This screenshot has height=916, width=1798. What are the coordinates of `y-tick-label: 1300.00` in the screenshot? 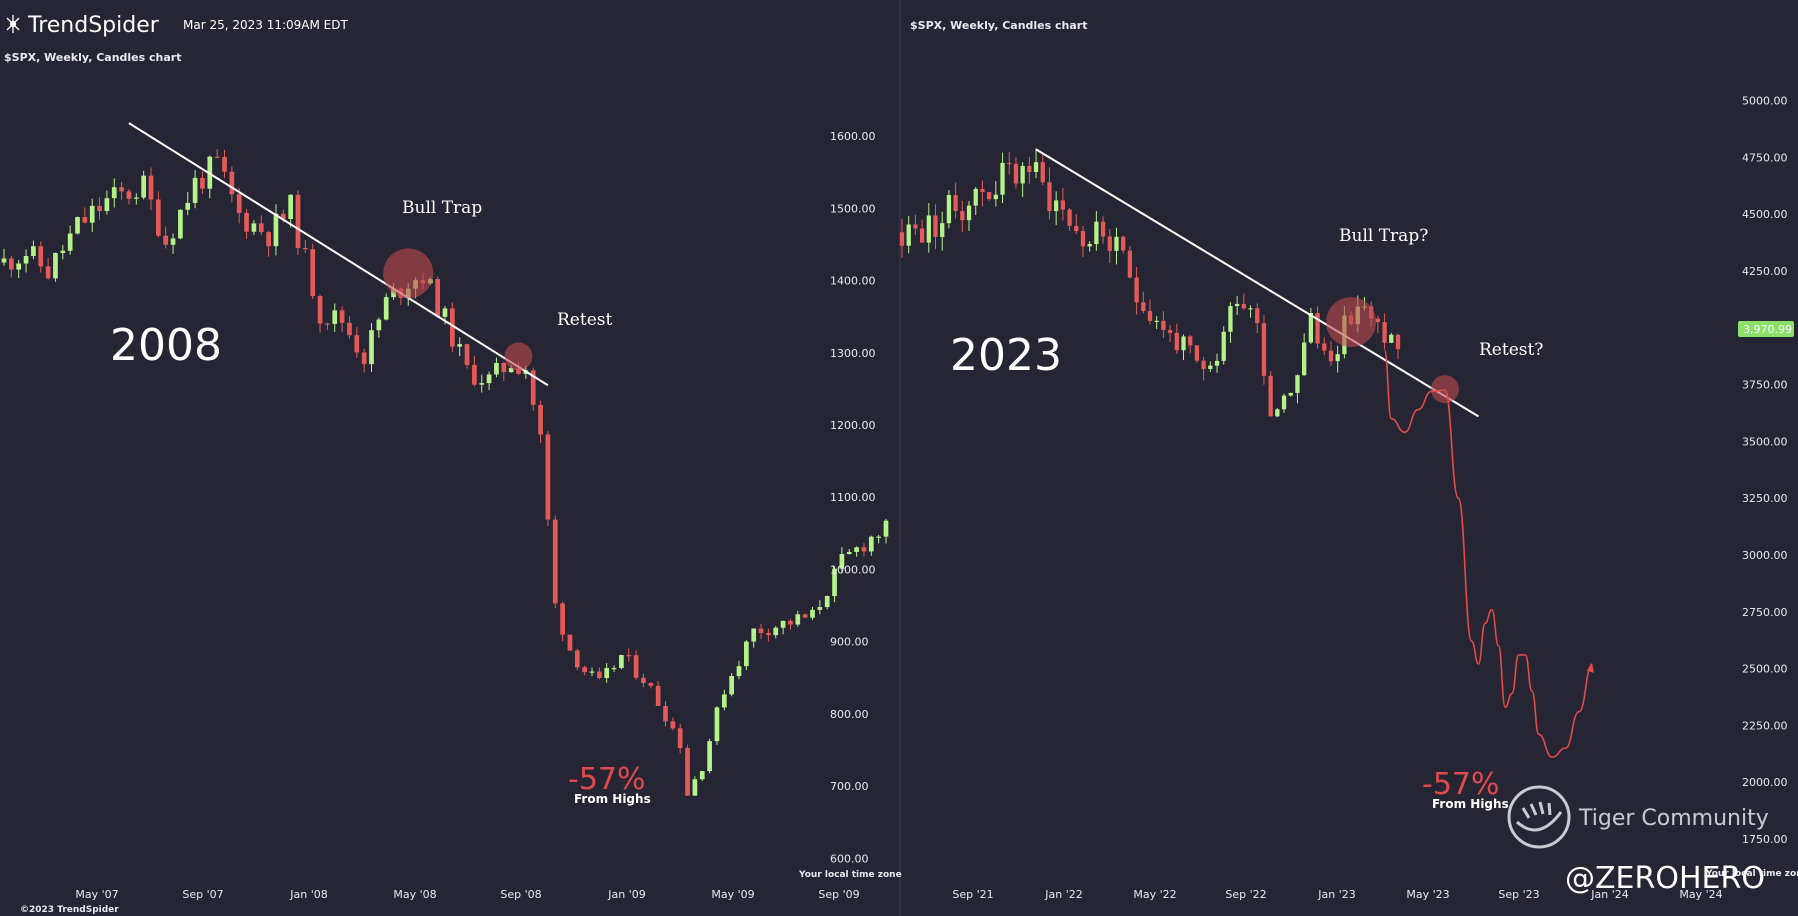 It's located at (853, 353).